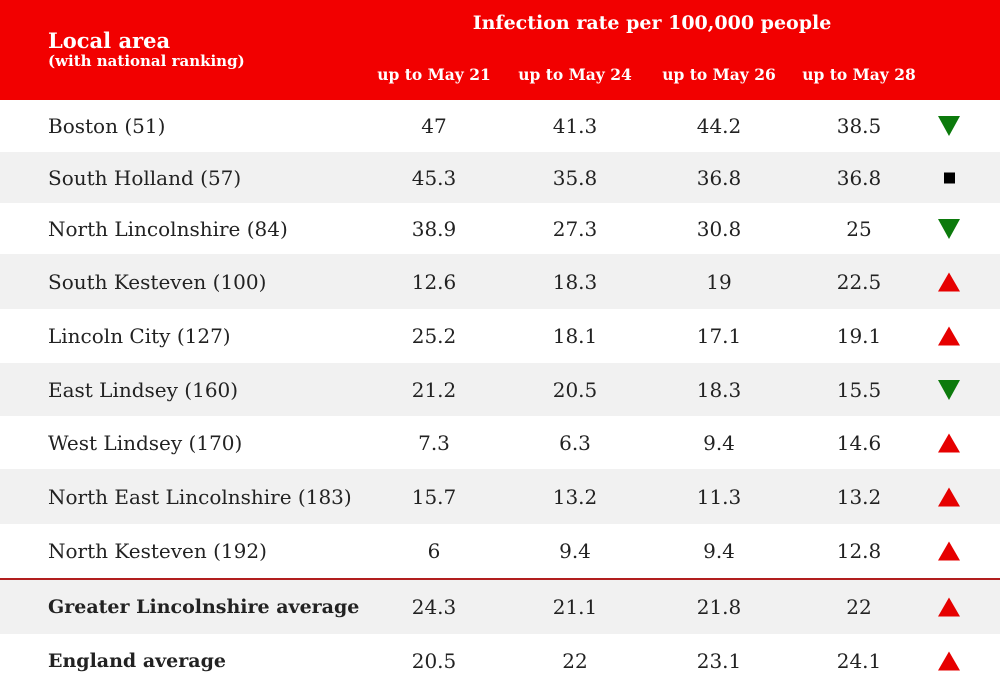  What do you see at coordinates (204, 607) in the screenshot?
I see `row-area-label: Greater Lincolnshire average` at bounding box center [204, 607].